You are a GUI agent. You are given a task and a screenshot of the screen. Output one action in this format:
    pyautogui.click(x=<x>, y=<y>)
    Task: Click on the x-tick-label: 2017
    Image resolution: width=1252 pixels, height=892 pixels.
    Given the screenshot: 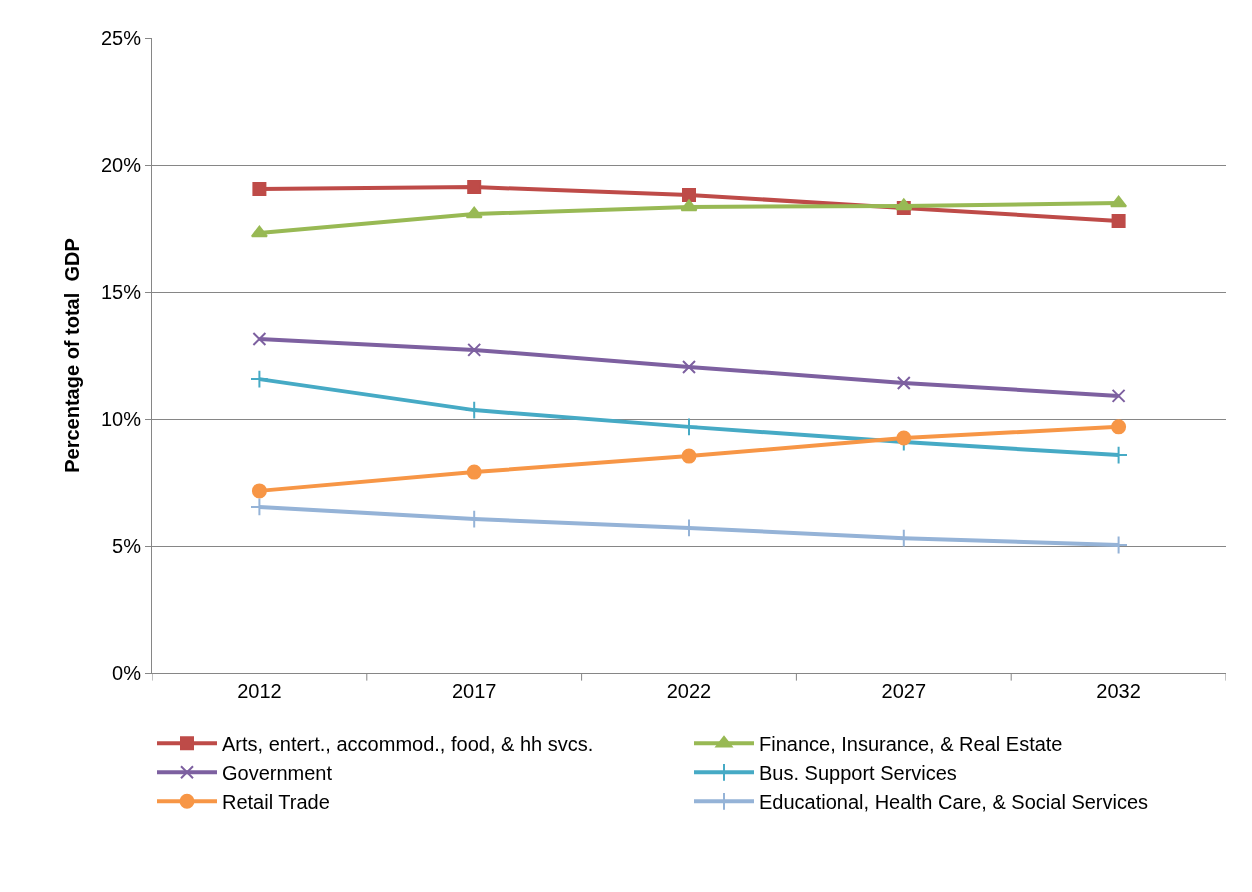 What is the action you would take?
    pyautogui.click(x=474, y=691)
    